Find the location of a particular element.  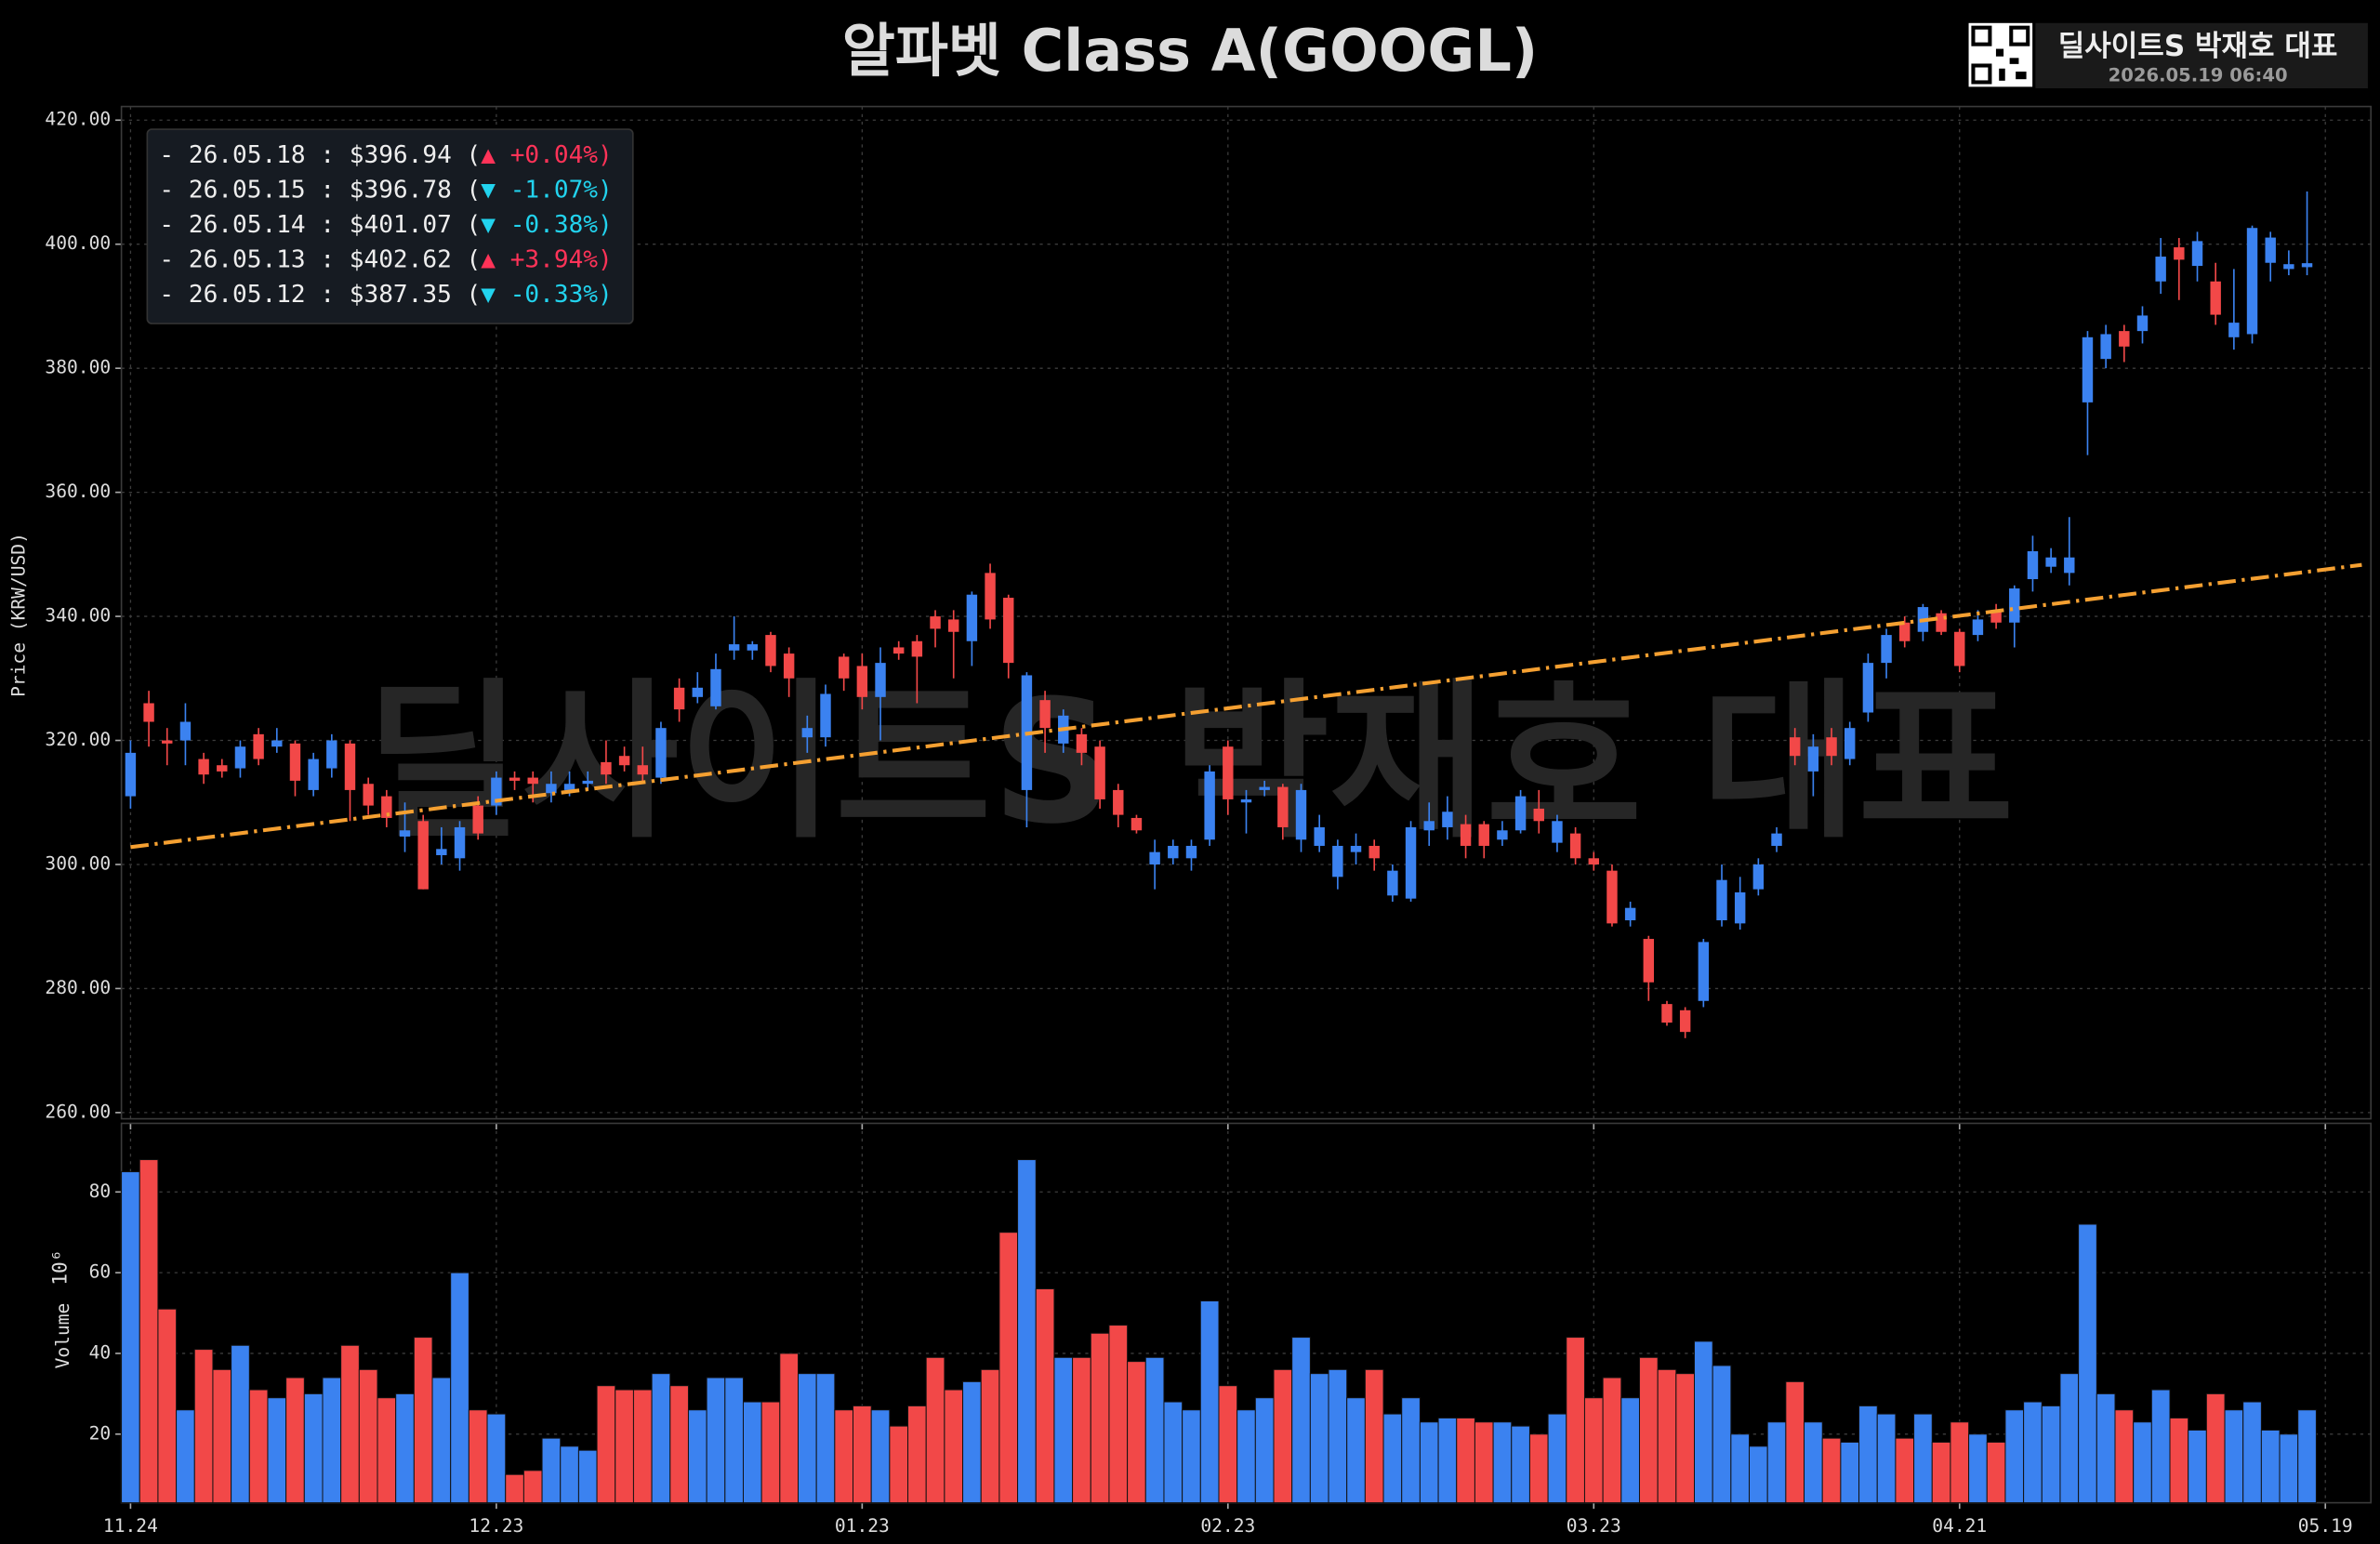

y-tick-label: 40 is located at coordinates (100, 1352).